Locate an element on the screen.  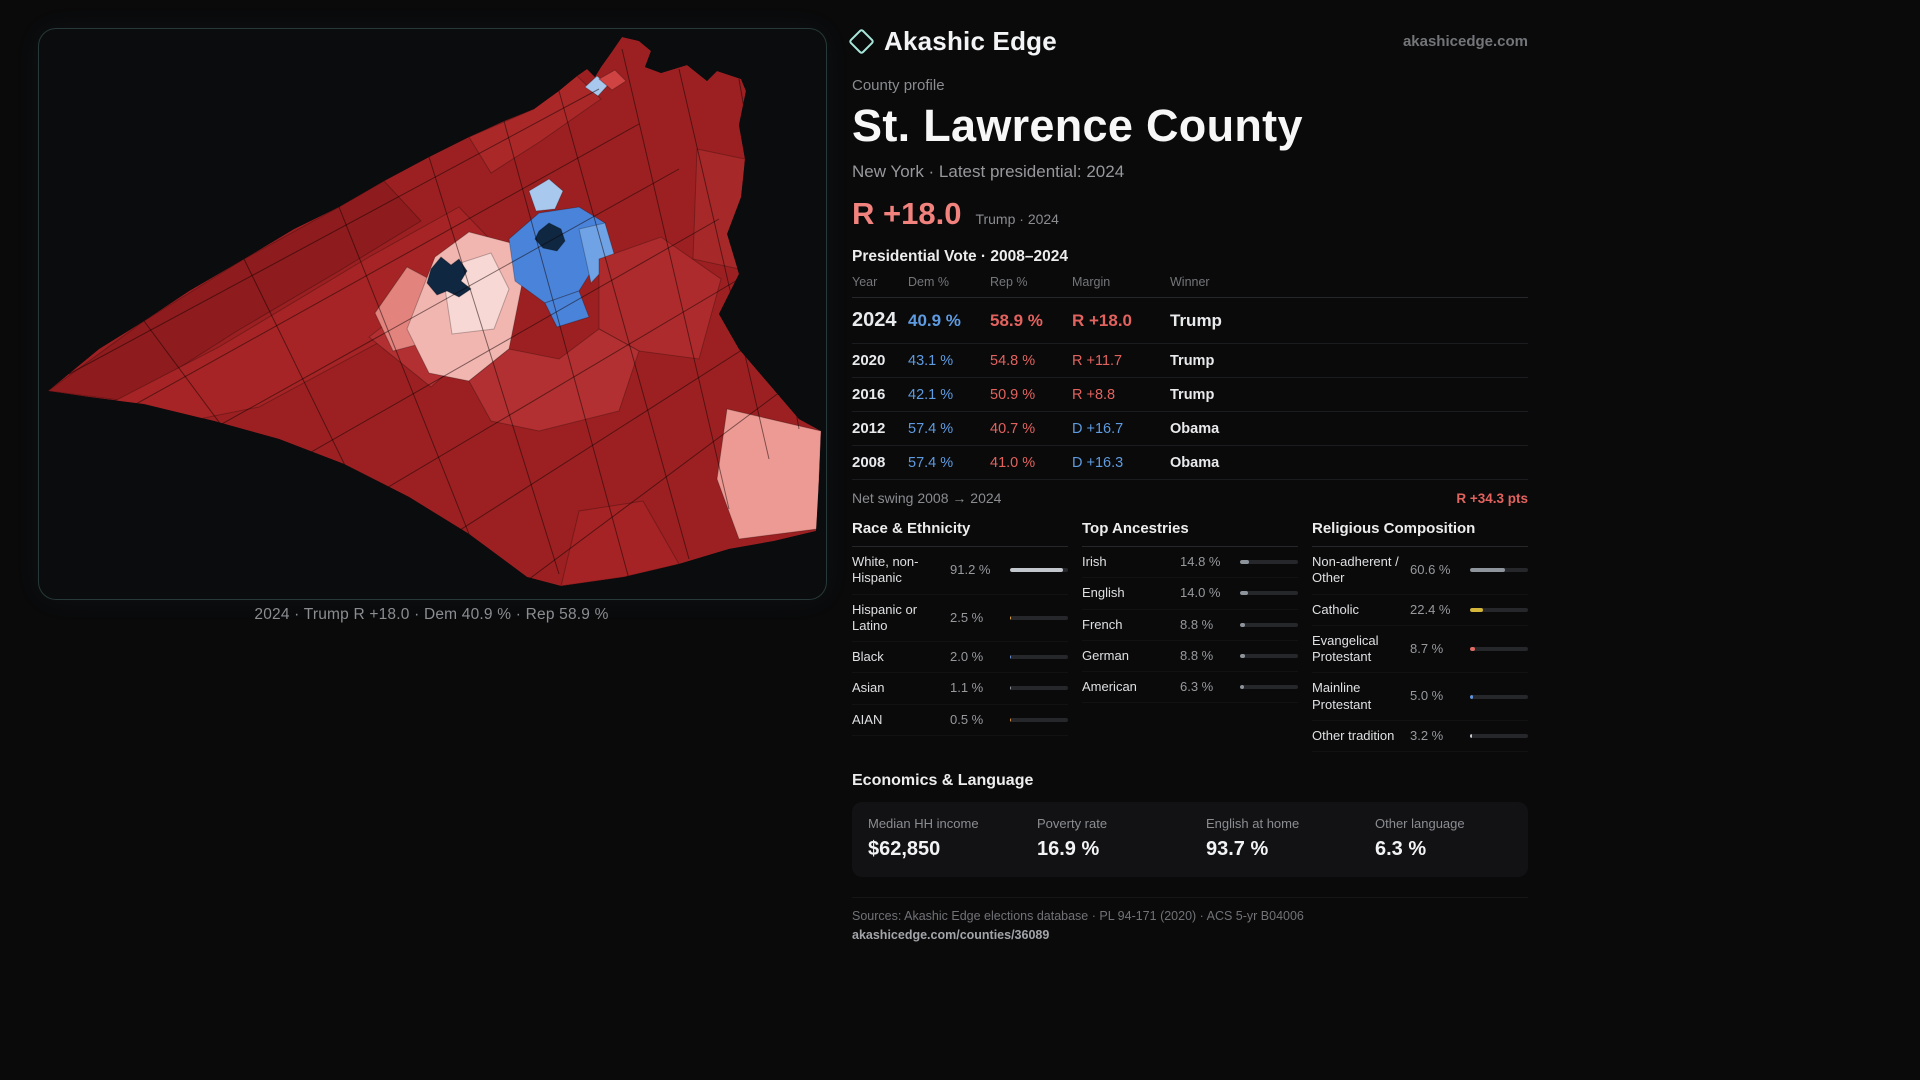
demo-label: White, non-Hispanic is located at coordinates (885, 570).